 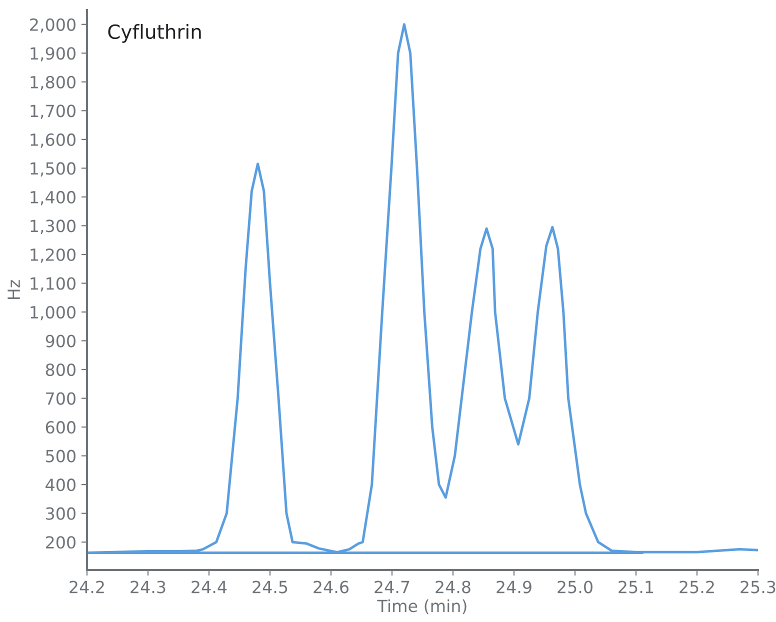 What do you see at coordinates (53, 83) in the screenshot?
I see `y-tick-label: 1,800` at bounding box center [53, 83].